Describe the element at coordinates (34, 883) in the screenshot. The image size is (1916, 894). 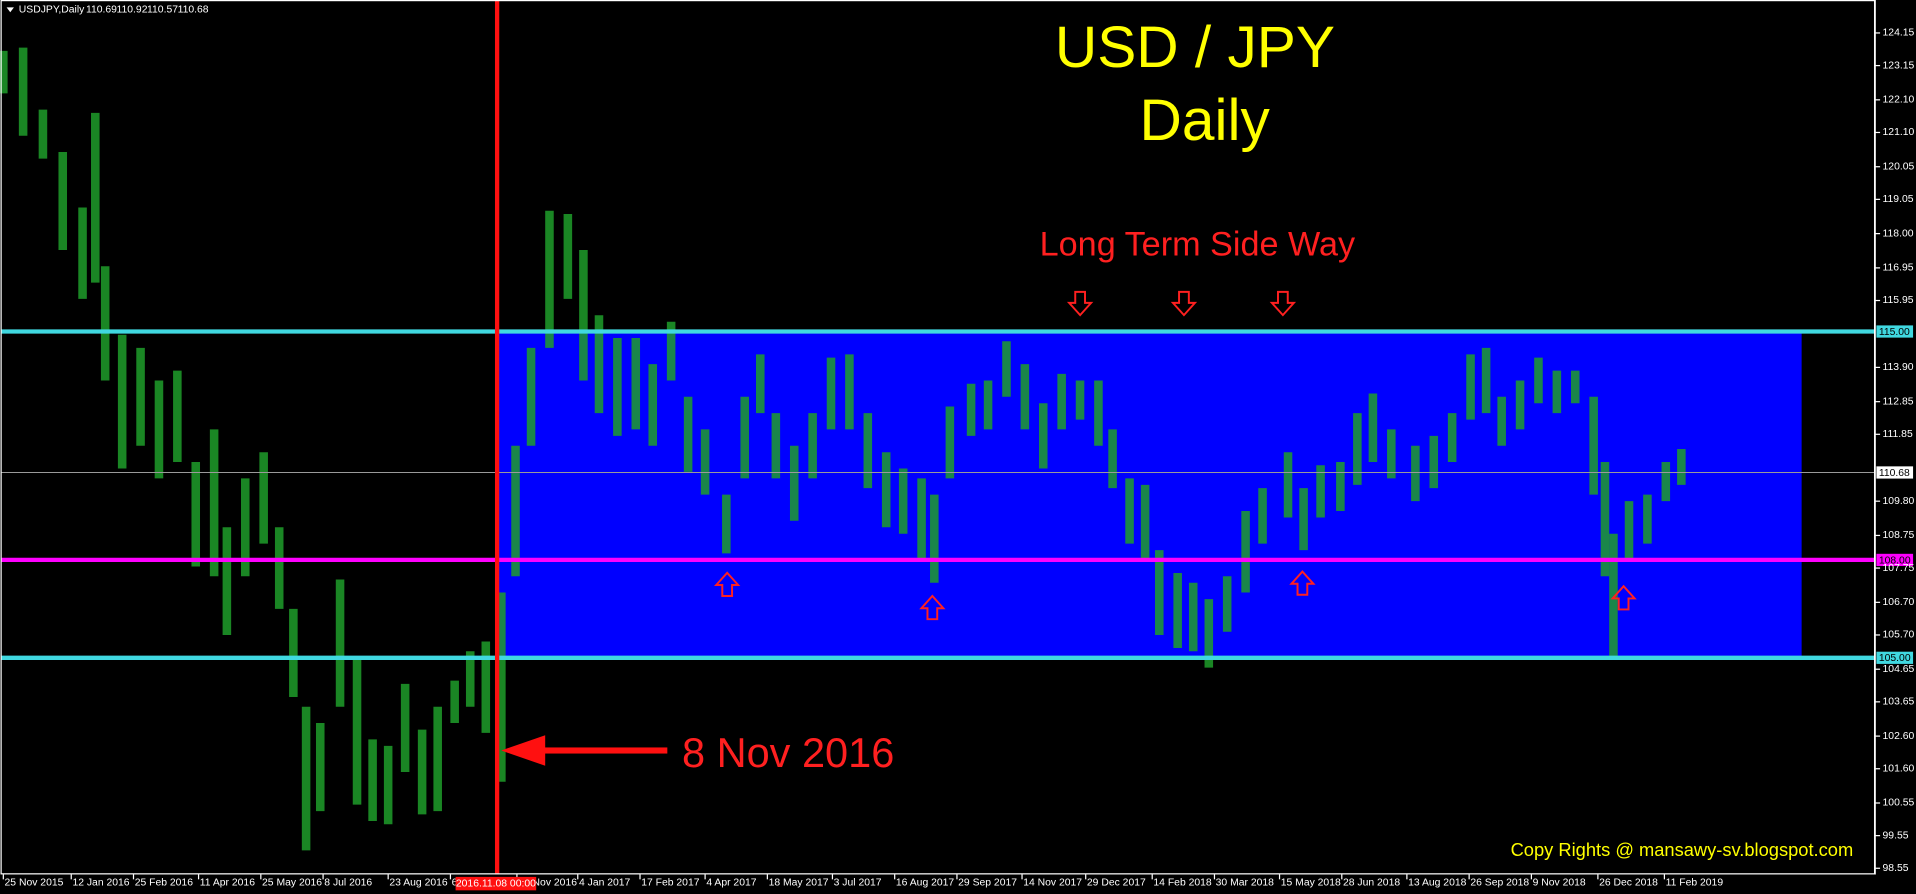
I see `x-tick-label: 25 Nov 2015` at that location.